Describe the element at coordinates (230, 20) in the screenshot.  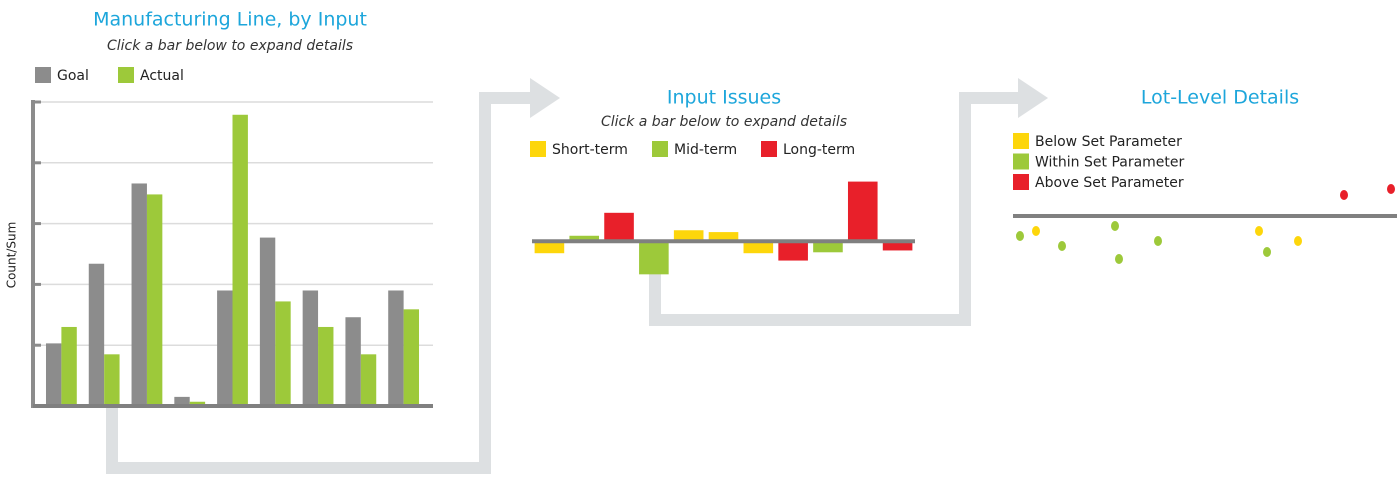
I see `chart-title: Manufacturing Line, by Input` at that location.